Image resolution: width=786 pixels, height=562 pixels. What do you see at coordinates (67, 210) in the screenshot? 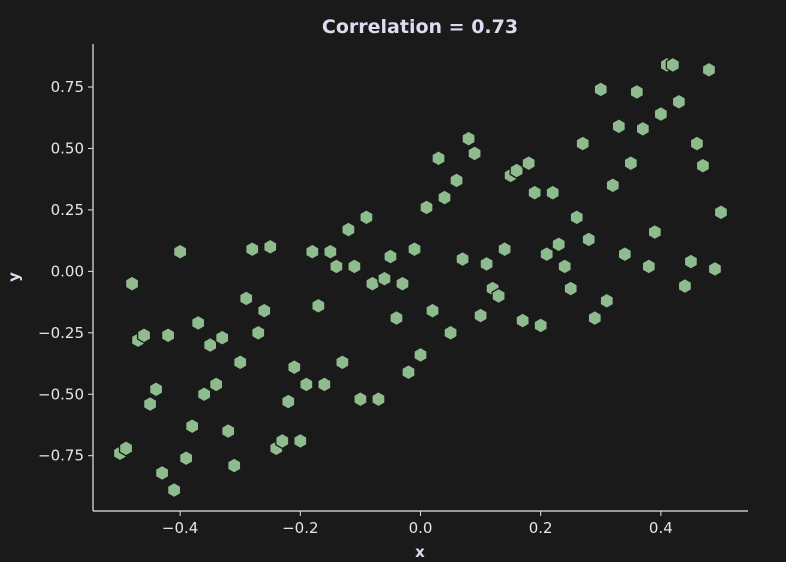
I see `y-tick-label: 0.25` at bounding box center [67, 210].